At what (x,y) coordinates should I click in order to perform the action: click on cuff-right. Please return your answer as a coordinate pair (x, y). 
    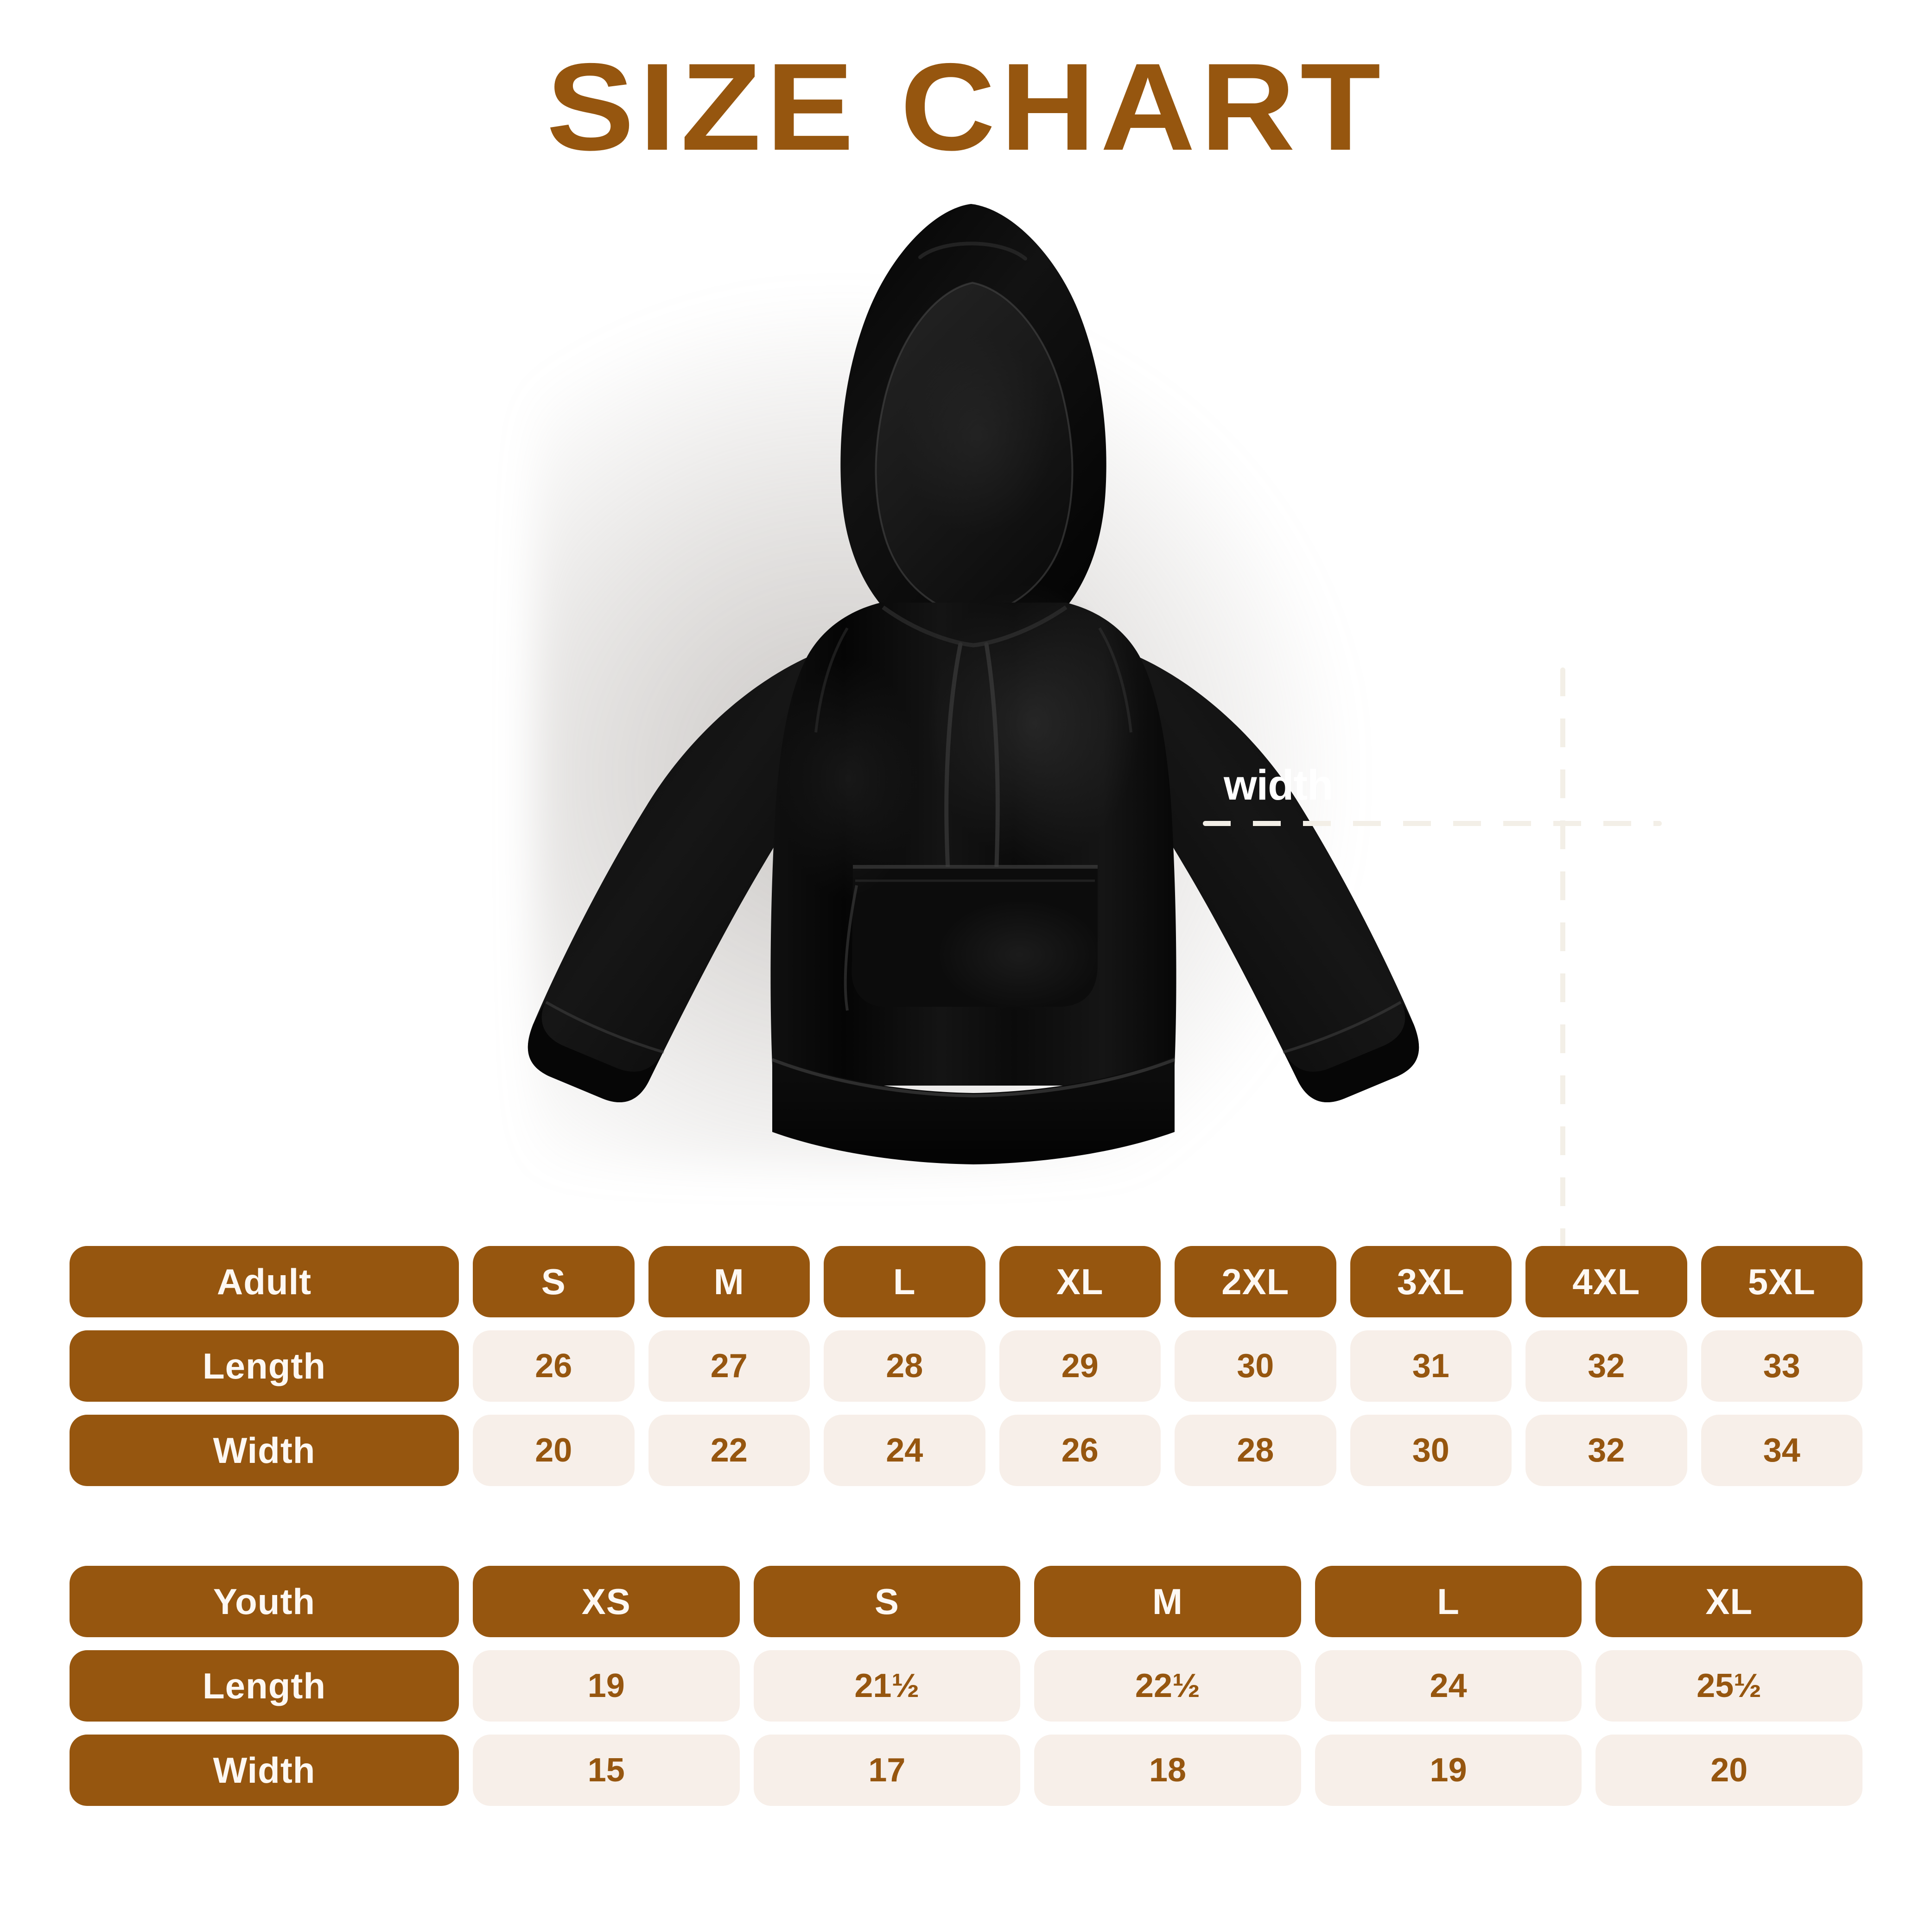
    Looking at the image, I should click on (1351, 1051).